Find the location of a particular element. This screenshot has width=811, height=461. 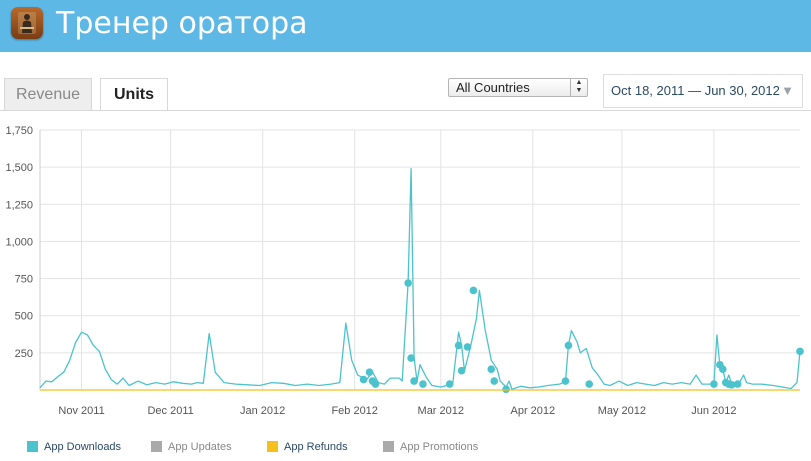

legend-label-app-refunds: App Refunds is located at coordinates (316, 447).